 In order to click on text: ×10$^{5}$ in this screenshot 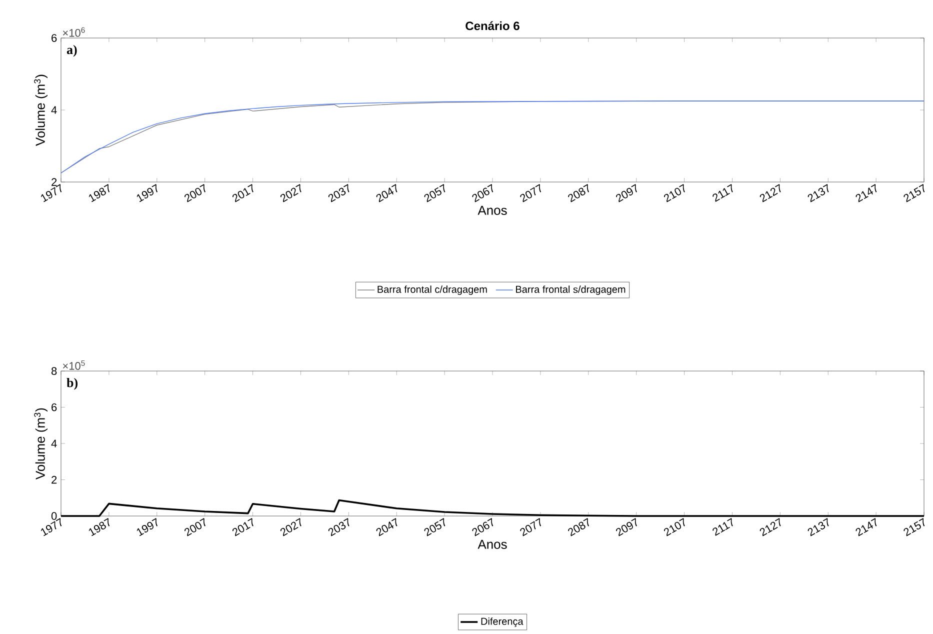, I will do `click(73, 365)`.